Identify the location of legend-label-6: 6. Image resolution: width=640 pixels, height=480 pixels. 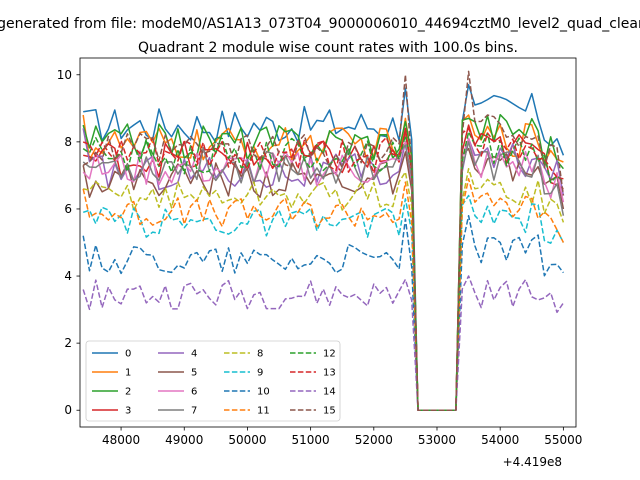
(194, 392).